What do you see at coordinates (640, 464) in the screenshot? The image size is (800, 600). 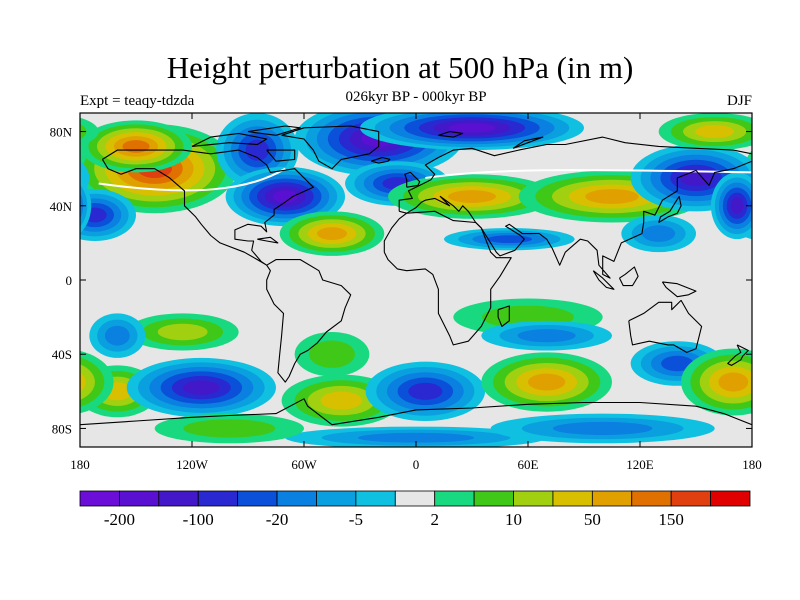 I see `x-tick-label: 120E` at bounding box center [640, 464].